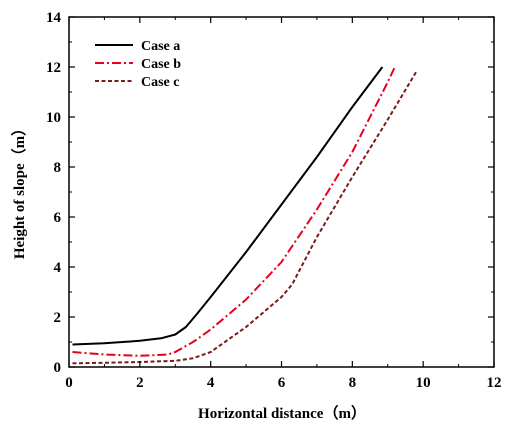 The height and width of the screenshot is (427, 509). Describe the element at coordinates (58, 368) in the screenshot. I see `y-tick-label: 0` at that location.